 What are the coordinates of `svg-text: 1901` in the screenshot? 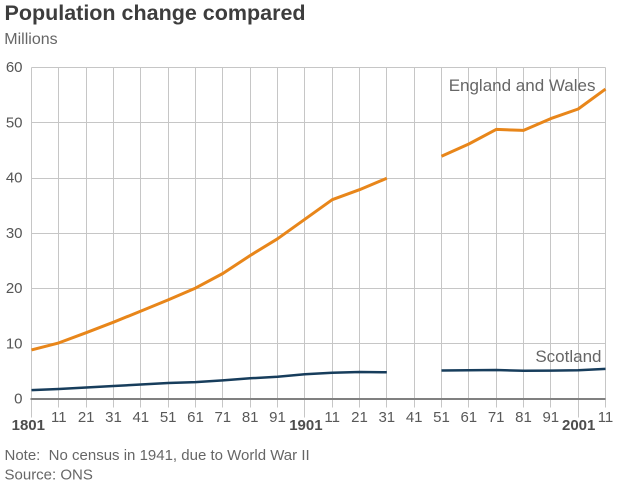 It's located at (305, 425).